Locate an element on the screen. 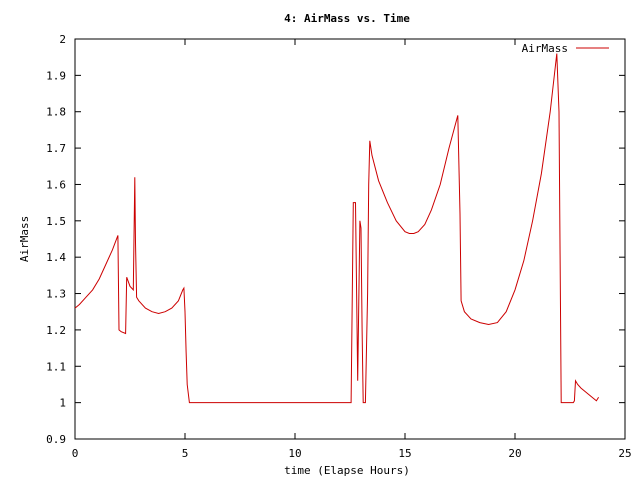 Image resolution: width=640 pixels, height=485 pixels. y-tick-label: 1.9 is located at coordinates (56, 75).